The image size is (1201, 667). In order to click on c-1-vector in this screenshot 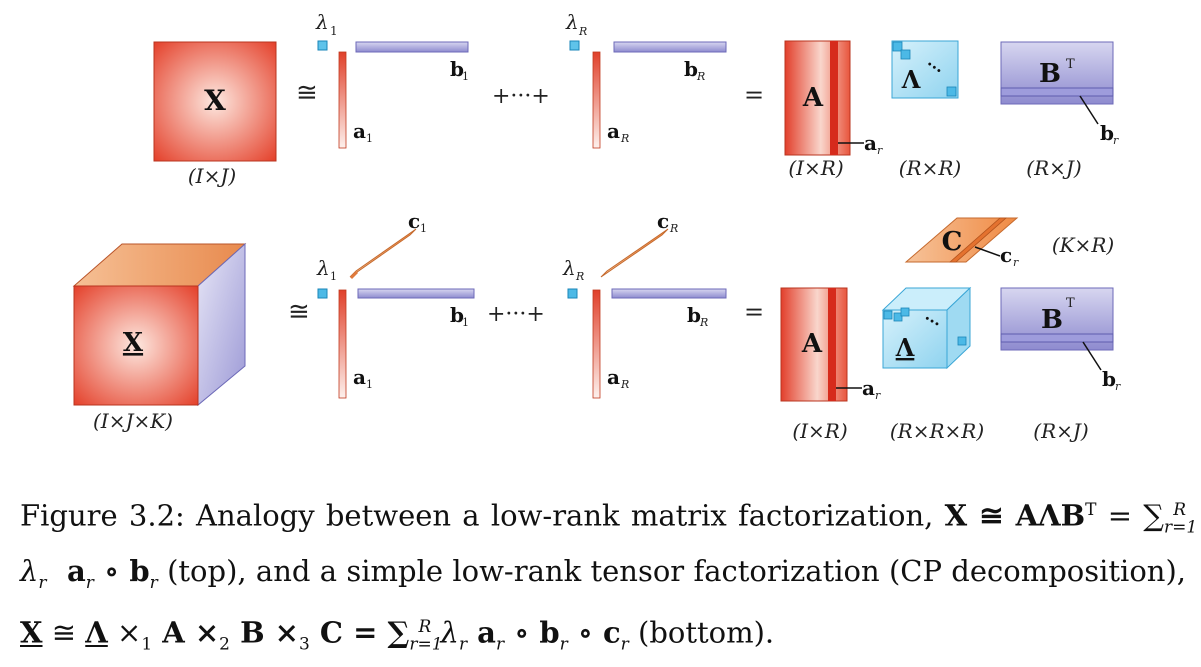, I will do `click(383, 253)`.